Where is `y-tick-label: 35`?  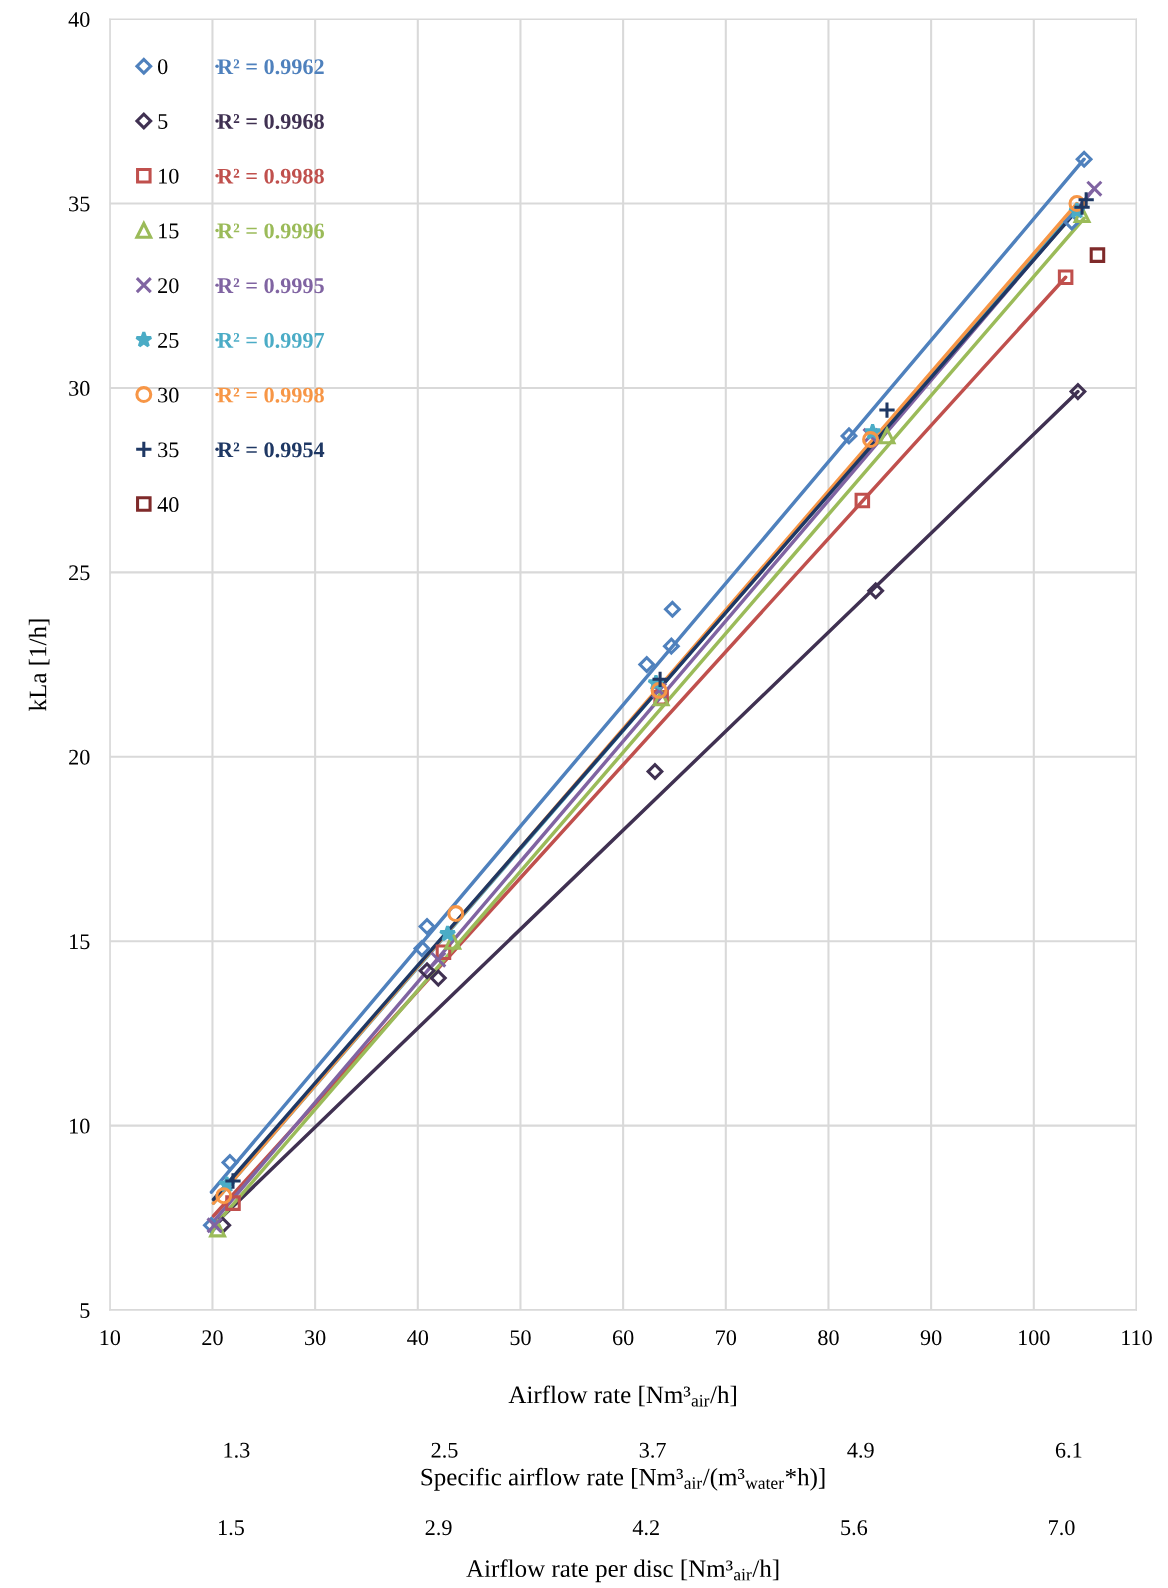 y-tick-label: 35 is located at coordinates (79, 204).